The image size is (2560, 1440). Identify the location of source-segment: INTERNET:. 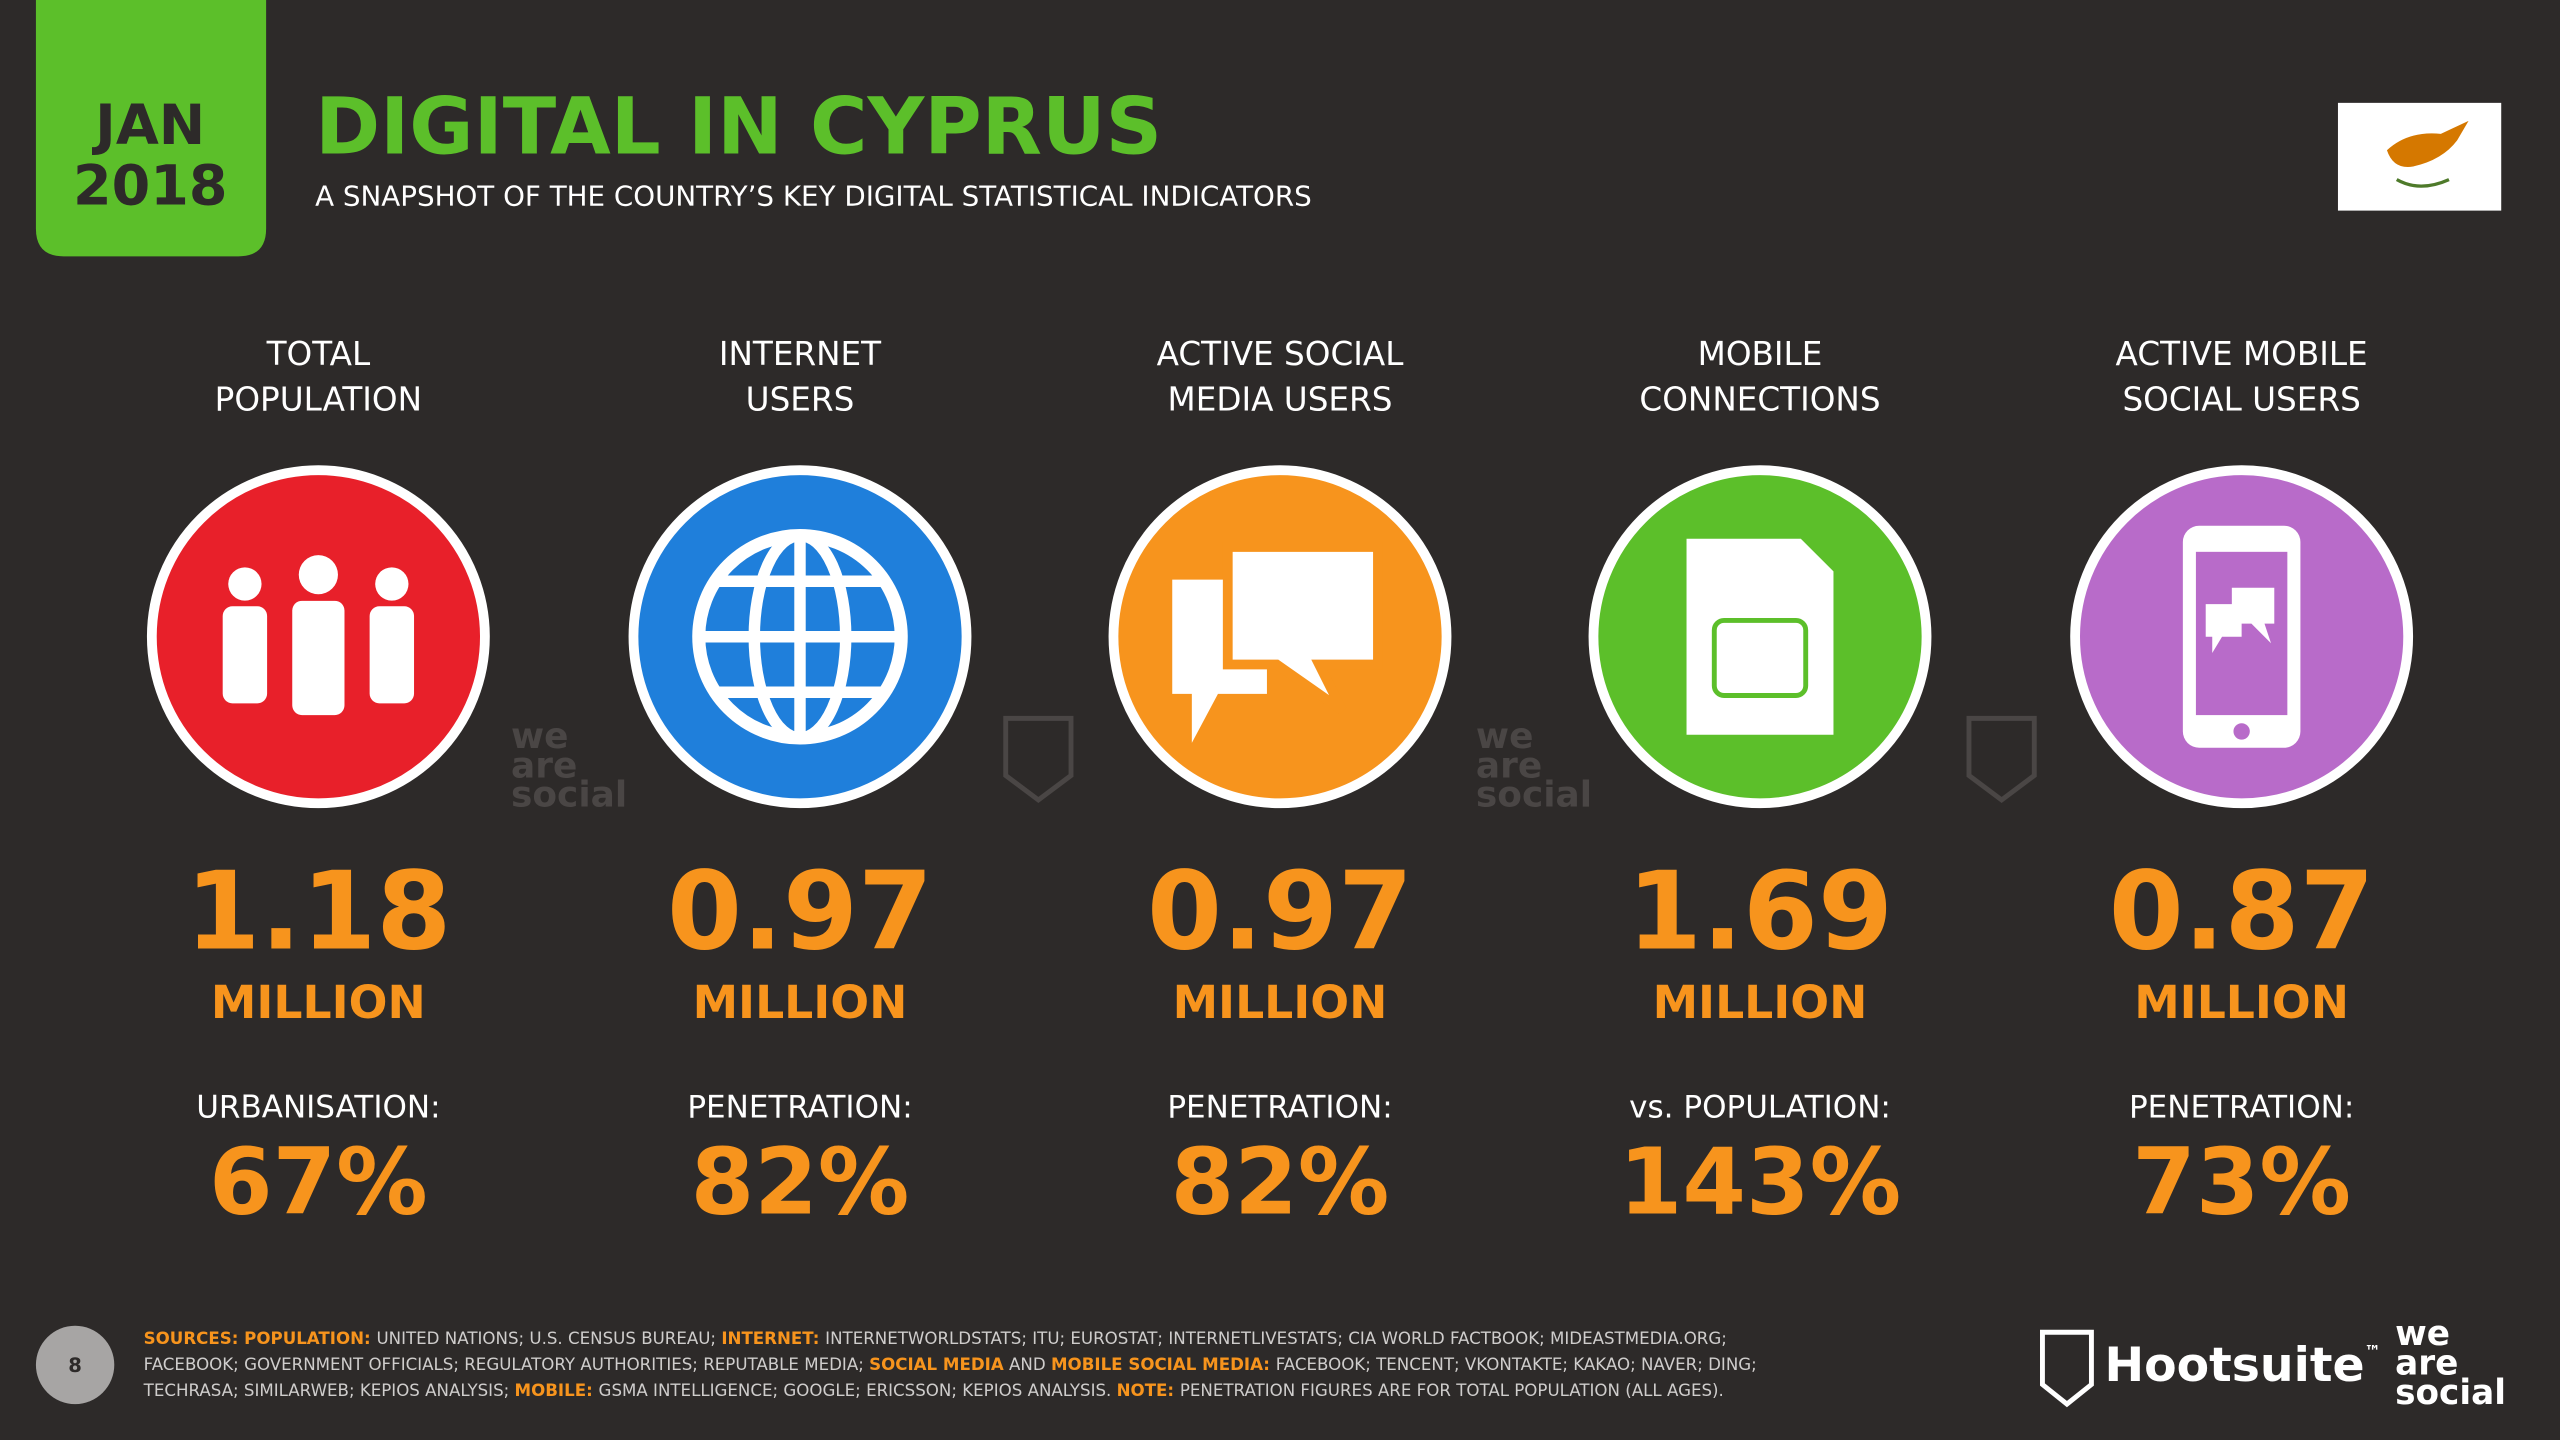
(773, 1337).